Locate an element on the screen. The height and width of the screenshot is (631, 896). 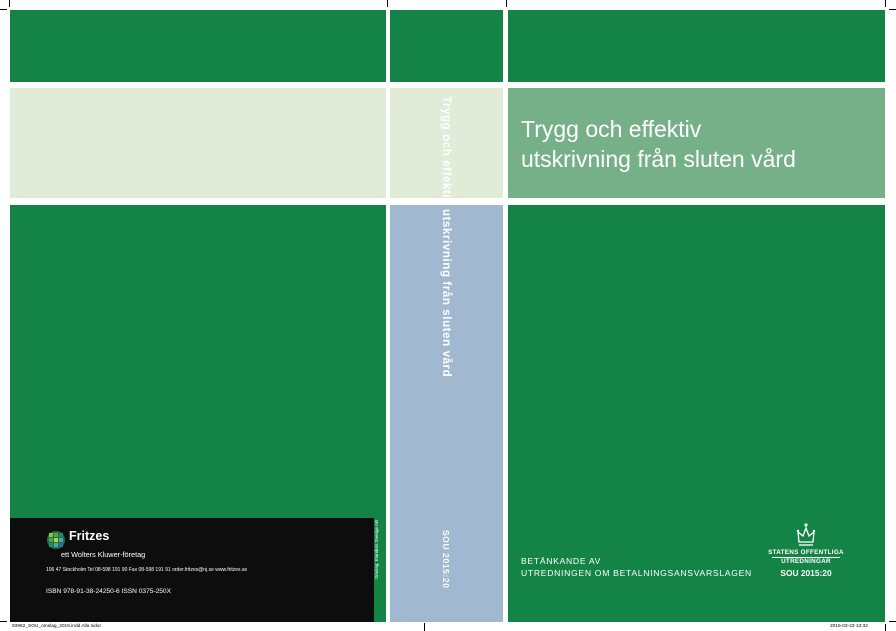
series-number: SOU 2015:20 is located at coordinates (806, 573).